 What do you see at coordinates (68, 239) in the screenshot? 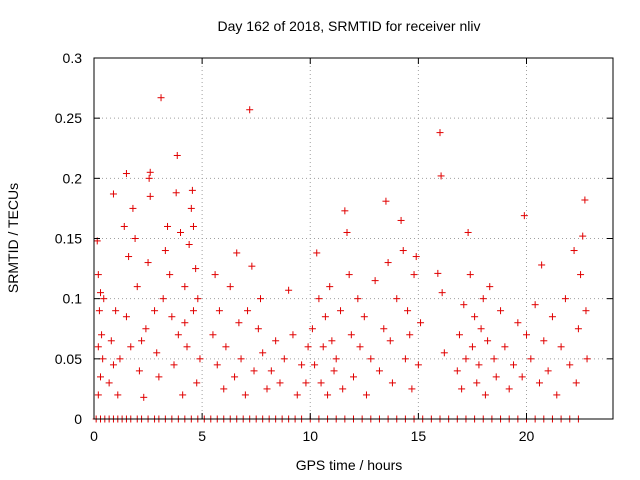
I see `y-tick-label: 0.15` at bounding box center [68, 239].